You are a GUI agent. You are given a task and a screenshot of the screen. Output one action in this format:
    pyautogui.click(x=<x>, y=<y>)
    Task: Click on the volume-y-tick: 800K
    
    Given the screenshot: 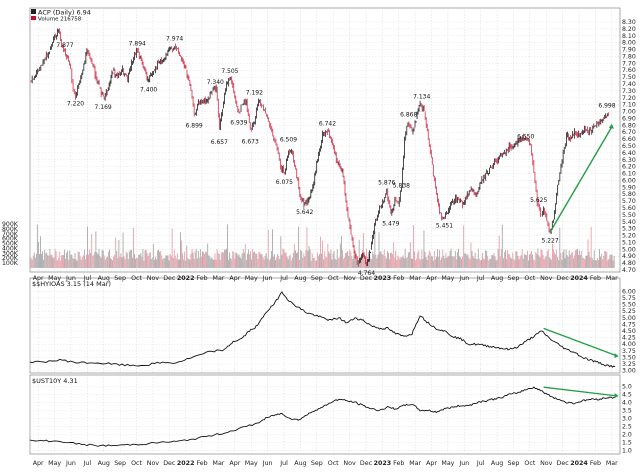 What is the action you would take?
    pyautogui.click(x=10, y=229)
    